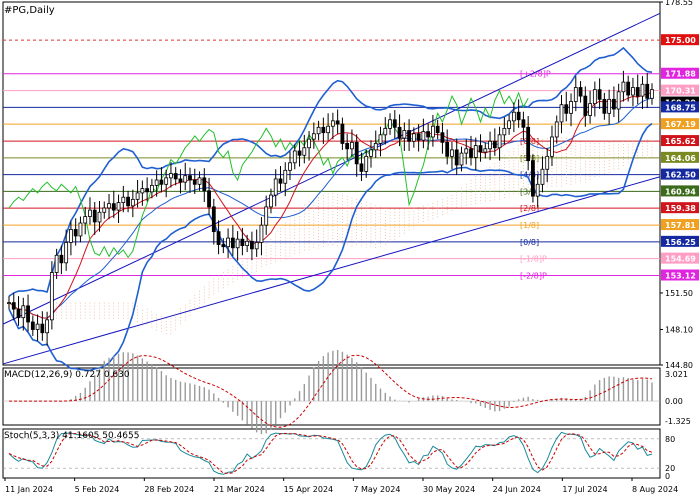 Image resolution: width=700 pixels, height=504 pixels. What do you see at coordinates (680, 124) in the screenshot?
I see `price-tag-5: 167.19` at bounding box center [680, 124].